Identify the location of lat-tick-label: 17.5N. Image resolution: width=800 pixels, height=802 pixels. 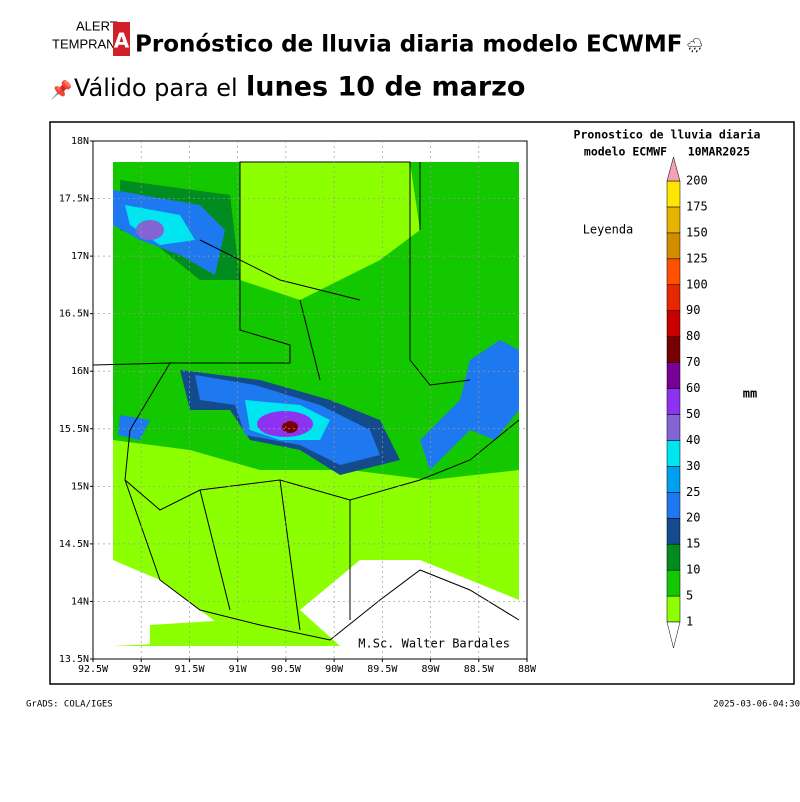
(74, 199).